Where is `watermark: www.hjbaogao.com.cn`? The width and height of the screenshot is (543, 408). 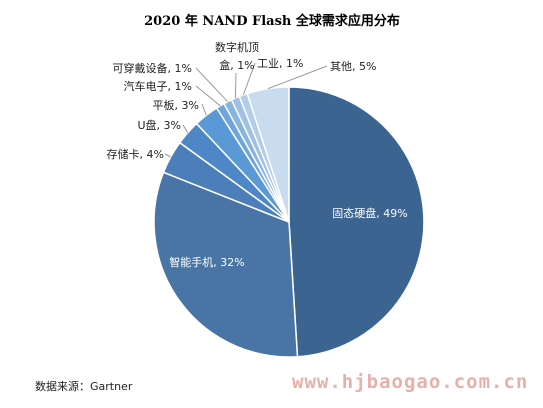
watermark: www.hjbaogao.com.cn is located at coordinates (410, 382).